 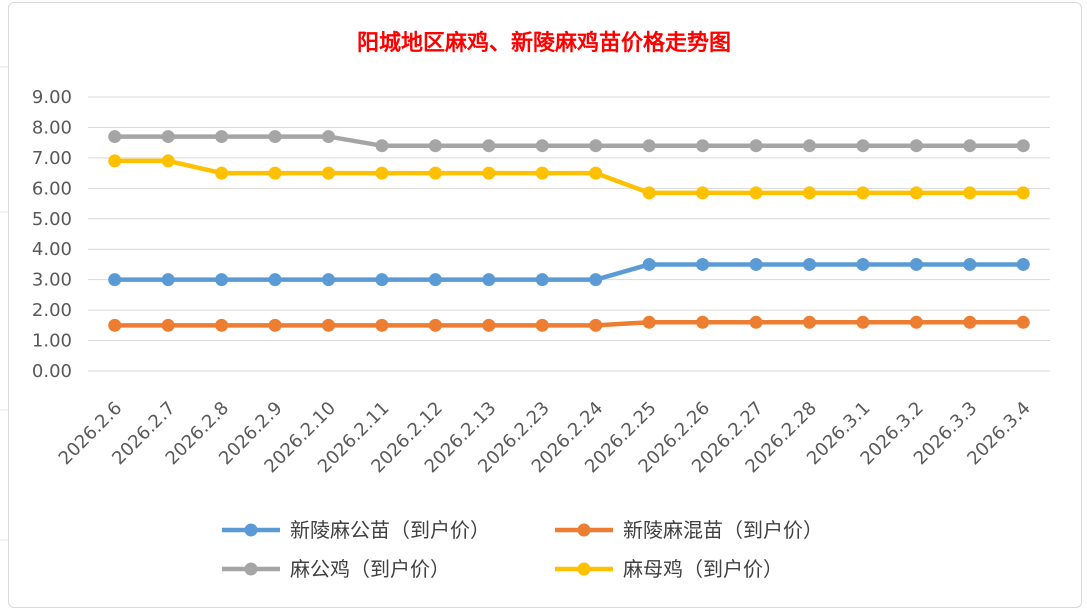 What do you see at coordinates (52, 234) in the screenshot?
I see `y-axis-ticks: 0.00 1.00 2.00 3.00 4.00 5.00 6.00 7.00 8.00 9.00` at bounding box center [52, 234].